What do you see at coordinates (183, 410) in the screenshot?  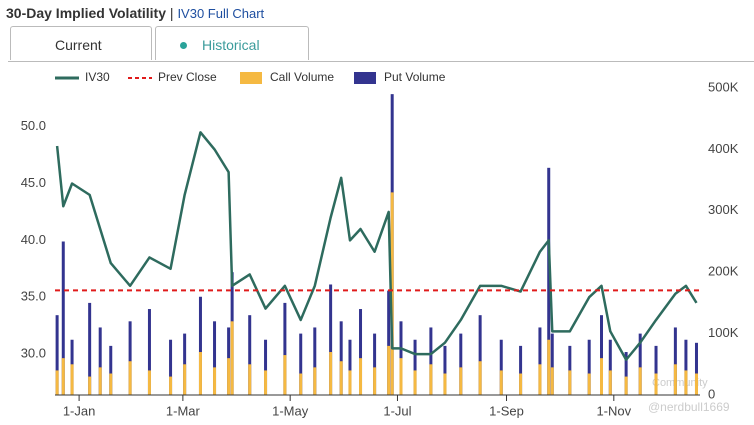 I see `x-tick-label: 1-Mar` at bounding box center [183, 410].